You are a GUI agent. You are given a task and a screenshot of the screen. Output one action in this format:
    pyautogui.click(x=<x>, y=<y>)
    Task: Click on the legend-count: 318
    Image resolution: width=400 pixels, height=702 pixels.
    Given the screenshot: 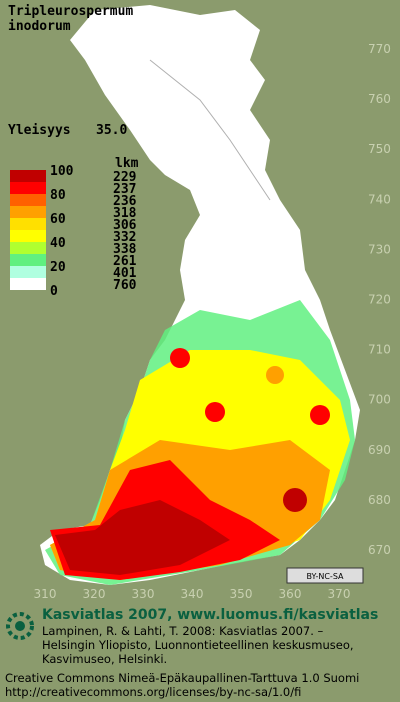 What is the action you would take?
    pyautogui.click(x=125, y=213)
    